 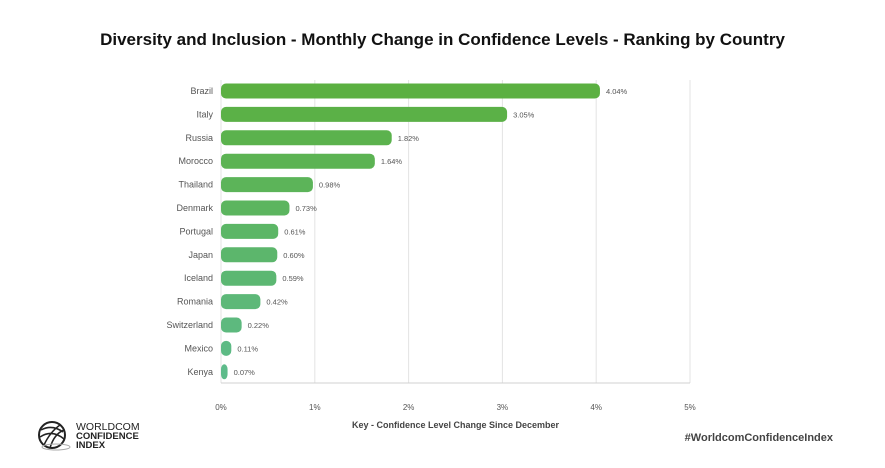 I want to click on globe-icon, so click(x=54, y=436).